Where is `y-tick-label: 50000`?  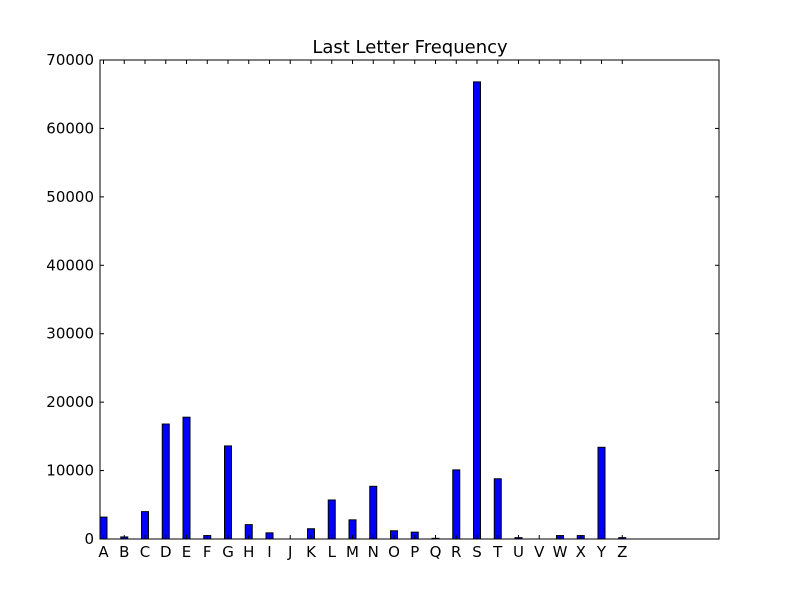 y-tick-label: 50000 is located at coordinates (70, 197).